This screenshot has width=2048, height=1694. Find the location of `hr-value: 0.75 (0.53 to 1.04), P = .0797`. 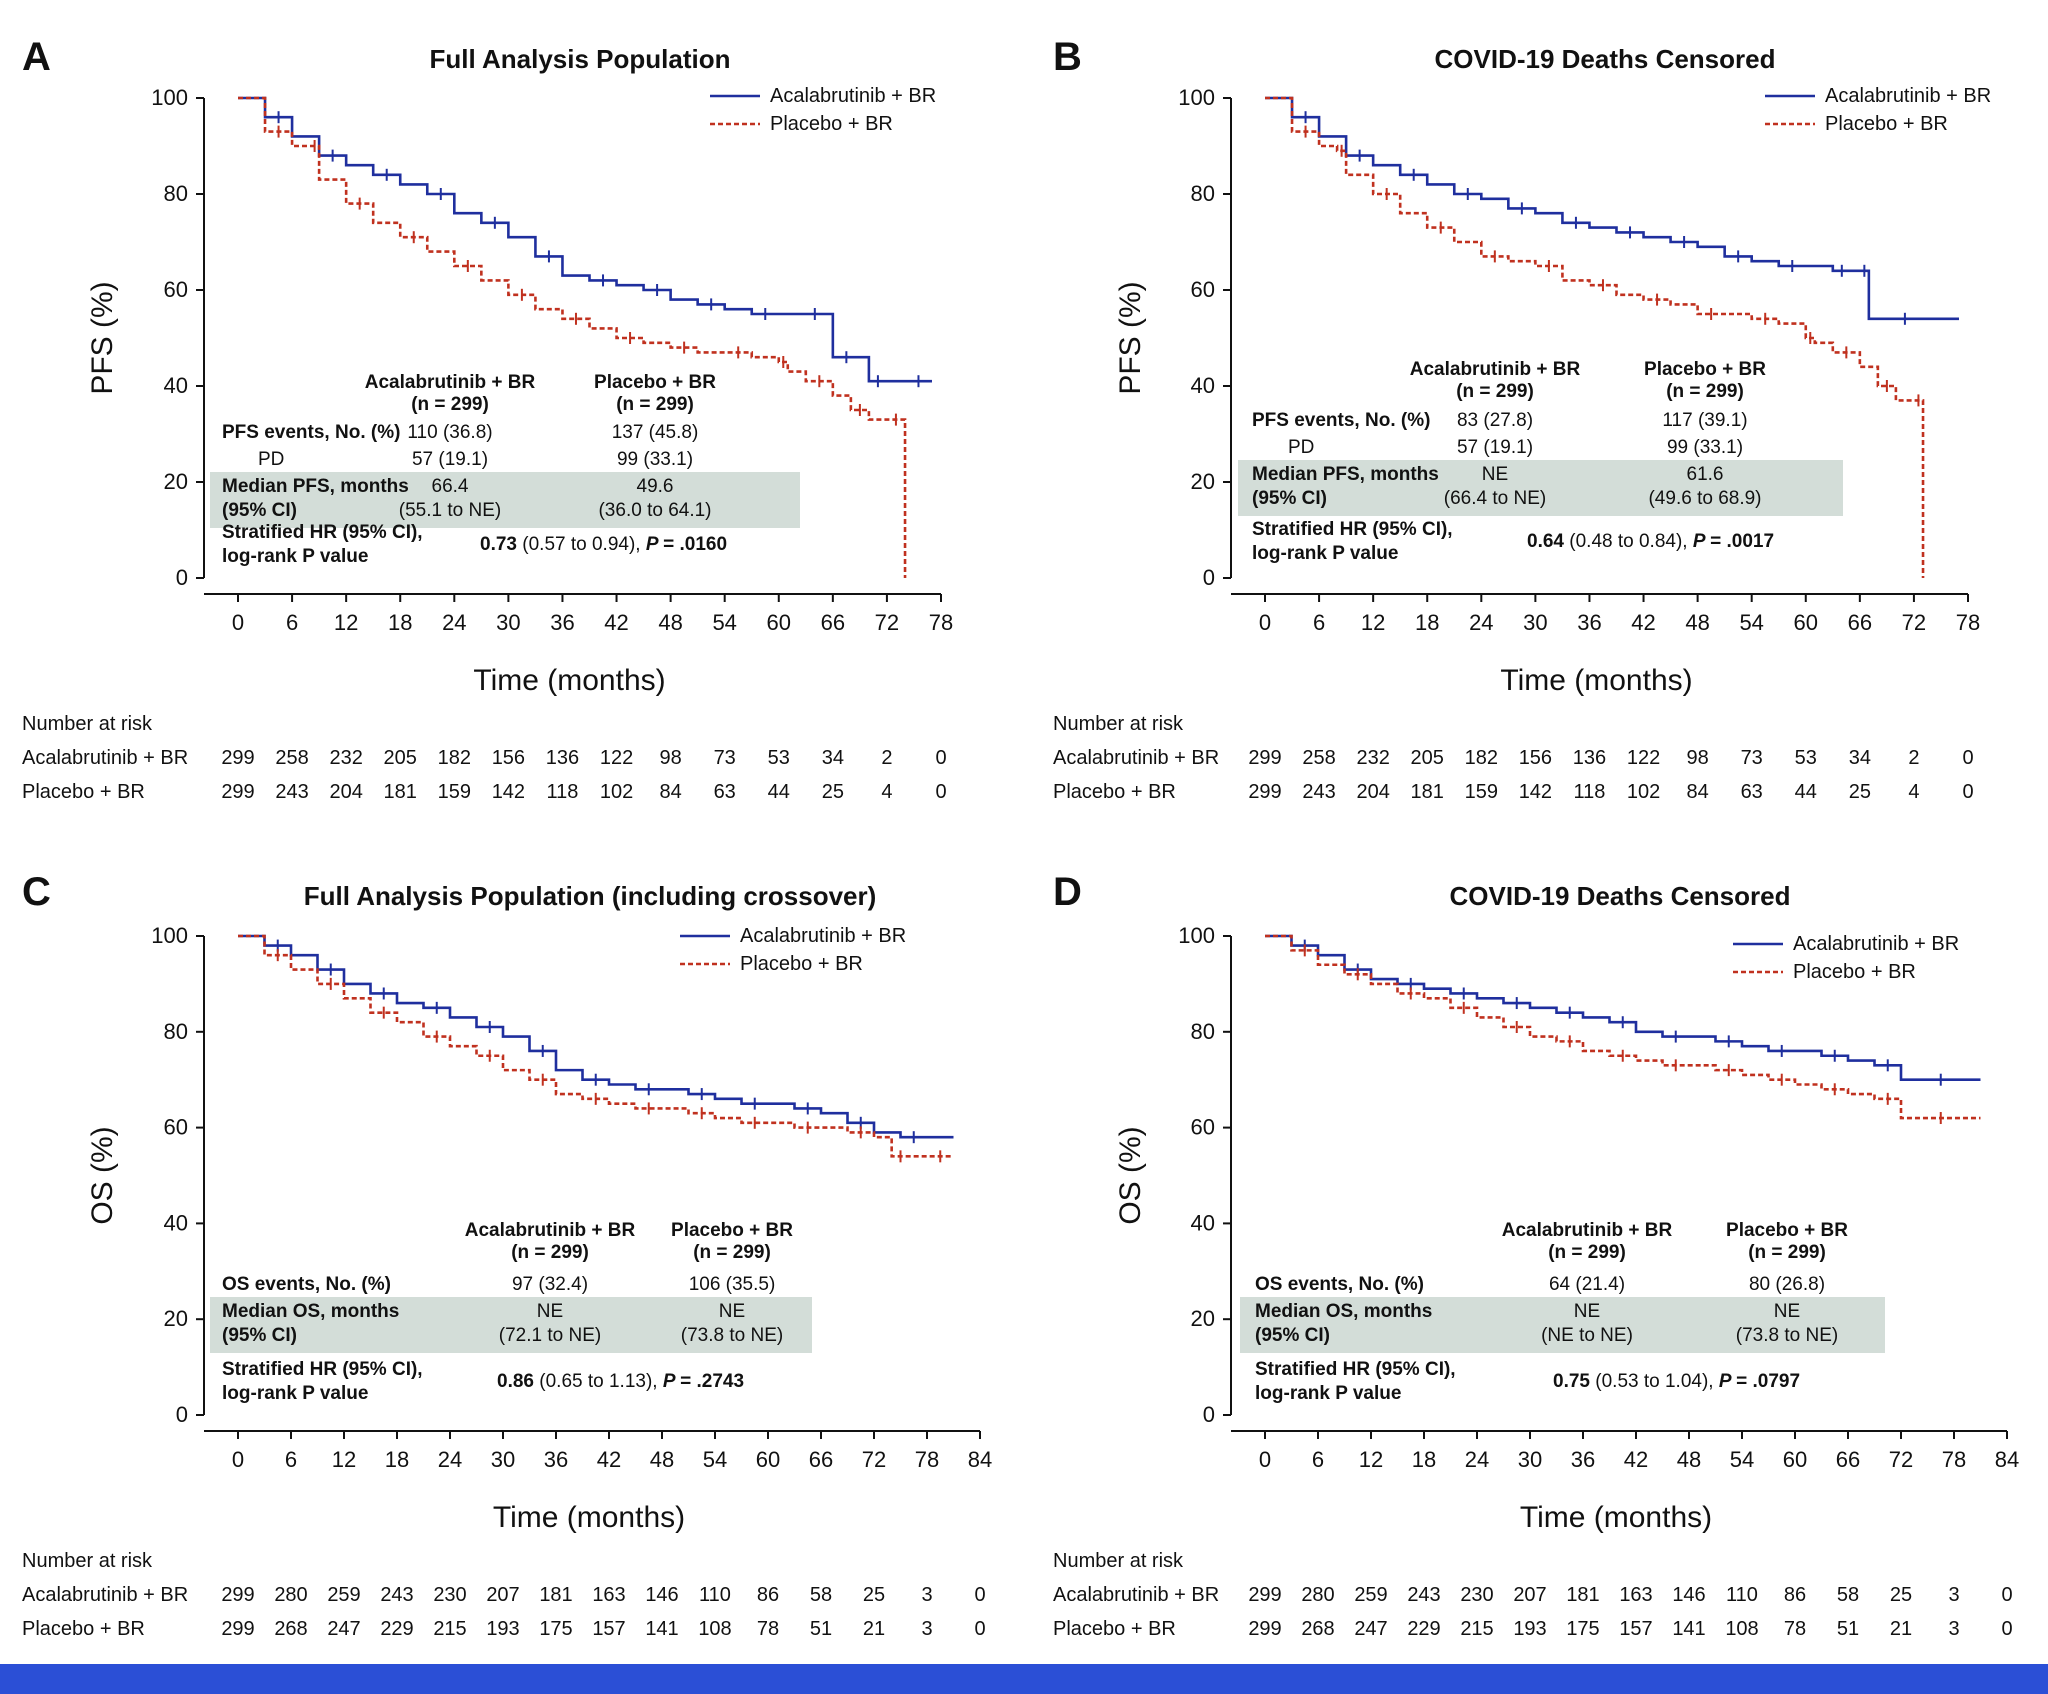

hr-value: 0.75 (0.53 to 1.04), P = .0797 is located at coordinates (1676, 1381).